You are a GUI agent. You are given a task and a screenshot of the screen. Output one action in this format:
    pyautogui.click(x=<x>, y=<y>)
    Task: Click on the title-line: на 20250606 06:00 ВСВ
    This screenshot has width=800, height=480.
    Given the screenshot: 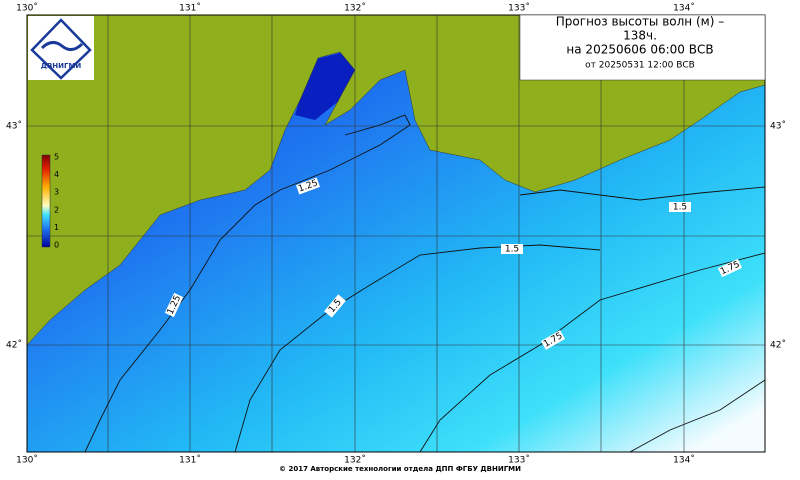 What is the action you would take?
    pyautogui.click(x=639, y=50)
    